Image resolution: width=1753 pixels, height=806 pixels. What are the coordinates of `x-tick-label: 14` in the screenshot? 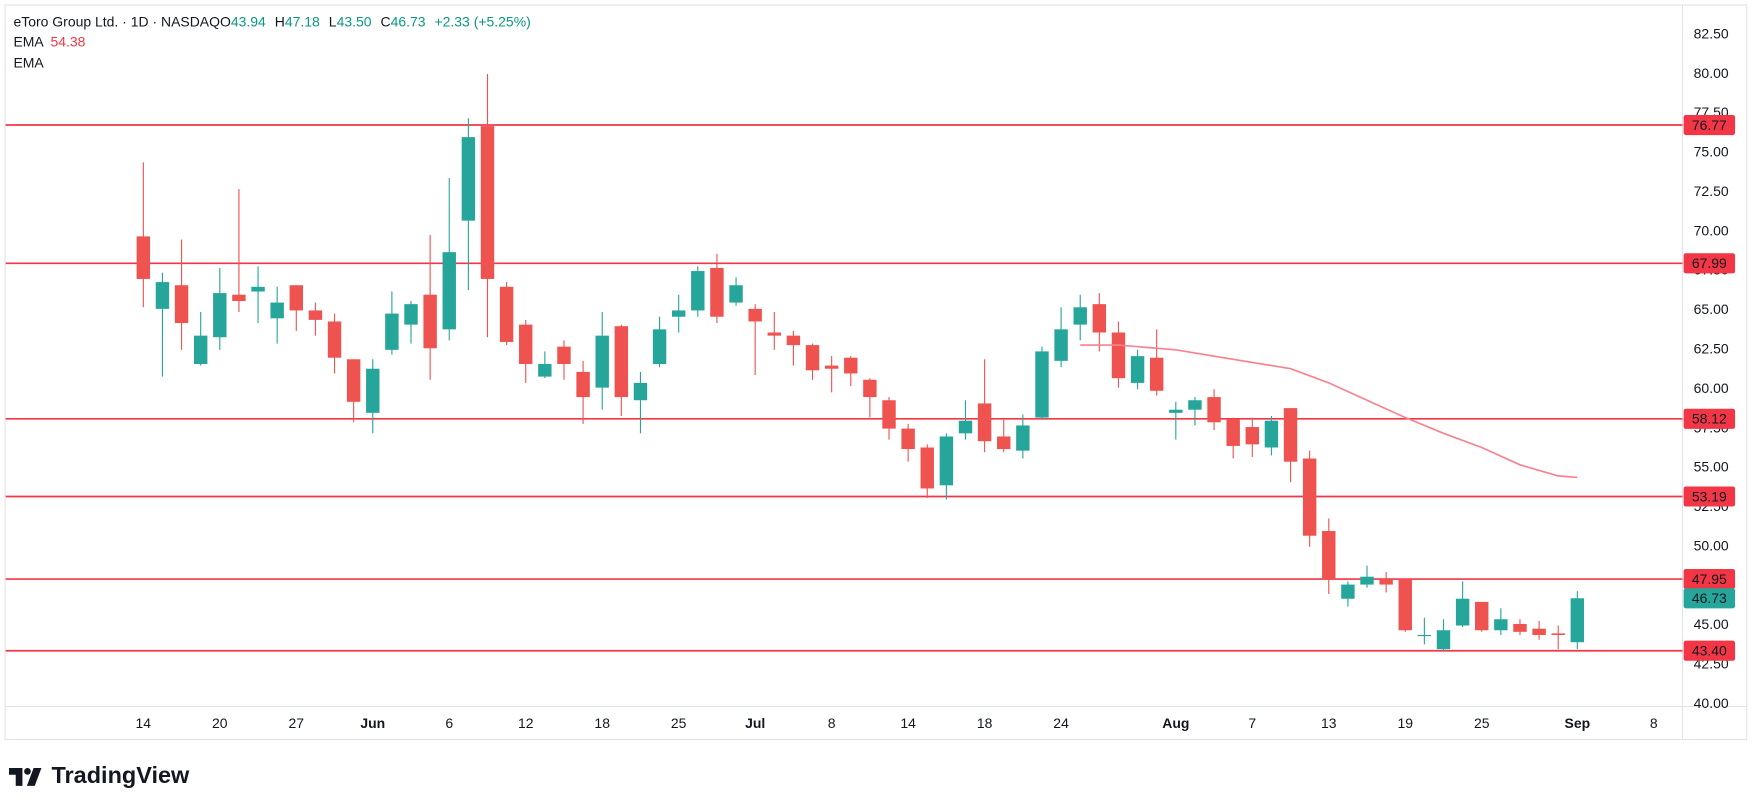 It's located at (908, 723).